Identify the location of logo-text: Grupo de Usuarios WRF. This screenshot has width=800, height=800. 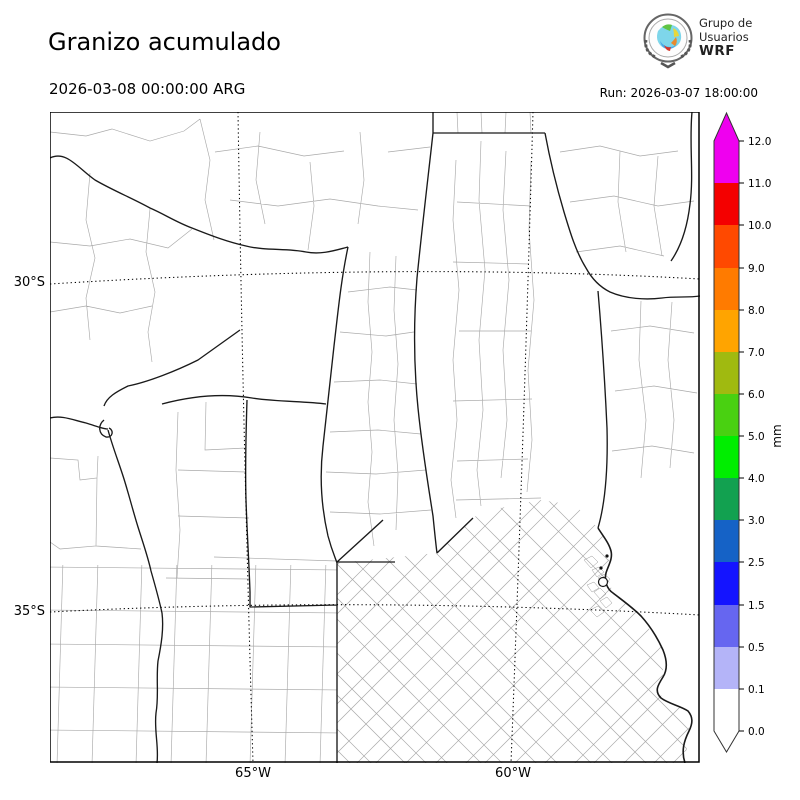
(725, 37).